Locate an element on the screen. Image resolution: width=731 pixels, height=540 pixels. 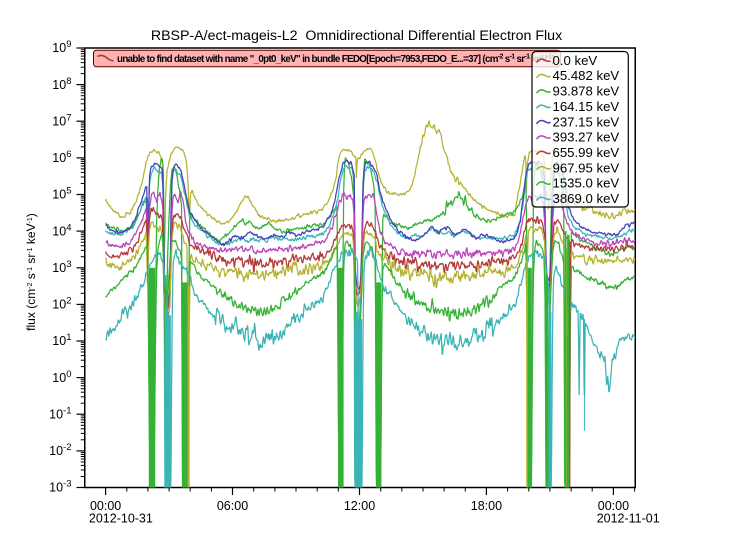
svg-text: 2012-11-01 is located at coordinates (628, 519).